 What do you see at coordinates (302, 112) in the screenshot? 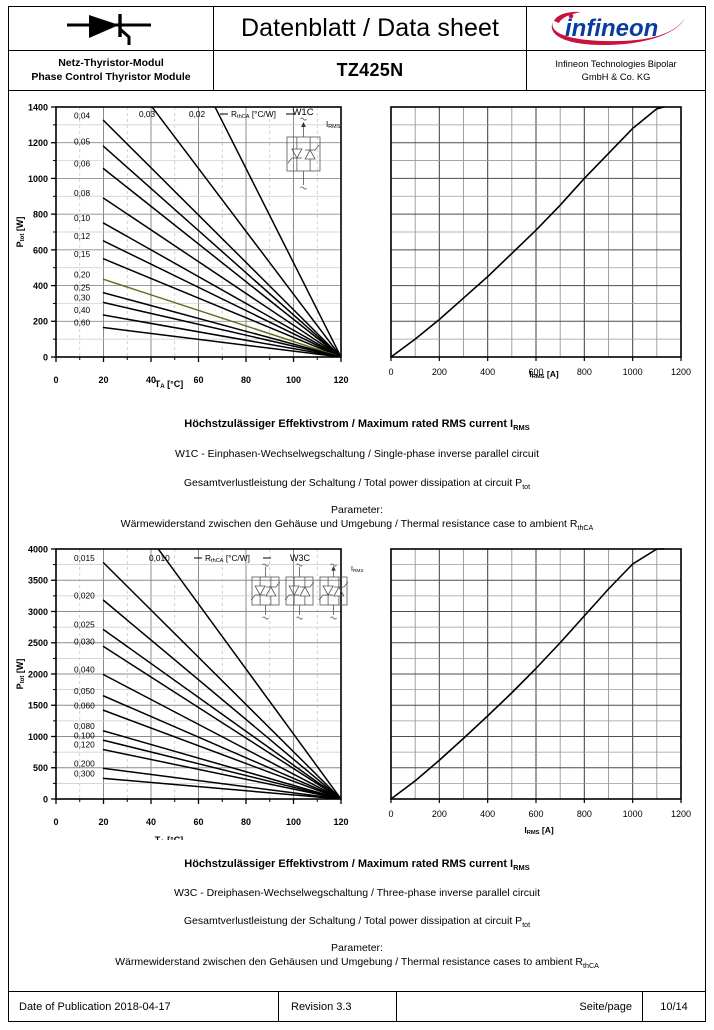
I see `w1c-symbol-label: W1C` at bounding box center [302, 112].